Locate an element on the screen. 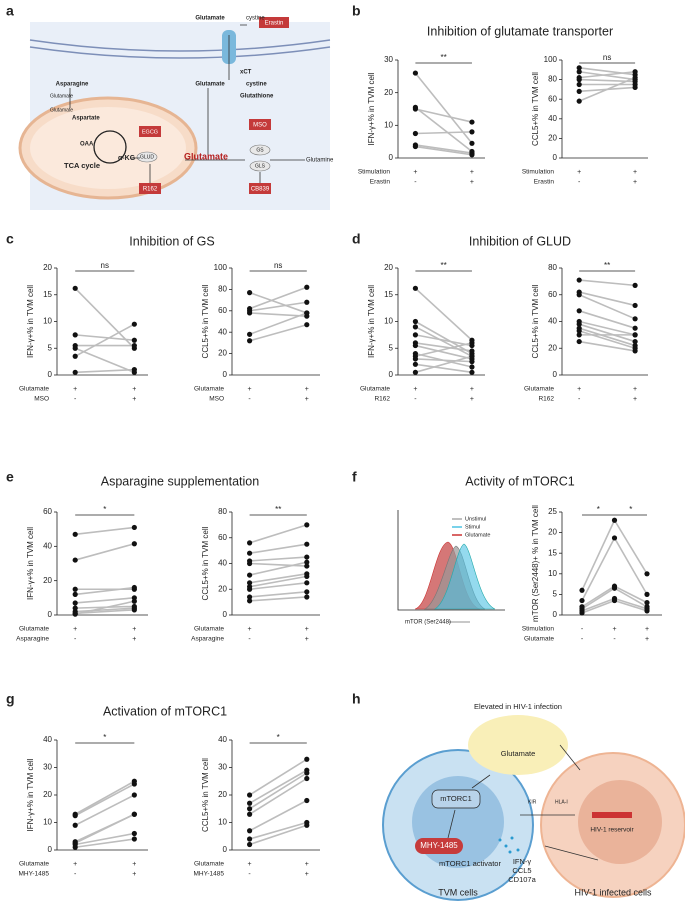 The width and height of the screenshot is (685, 902). row-label: Glutamate is located at coordinates (539, 389).